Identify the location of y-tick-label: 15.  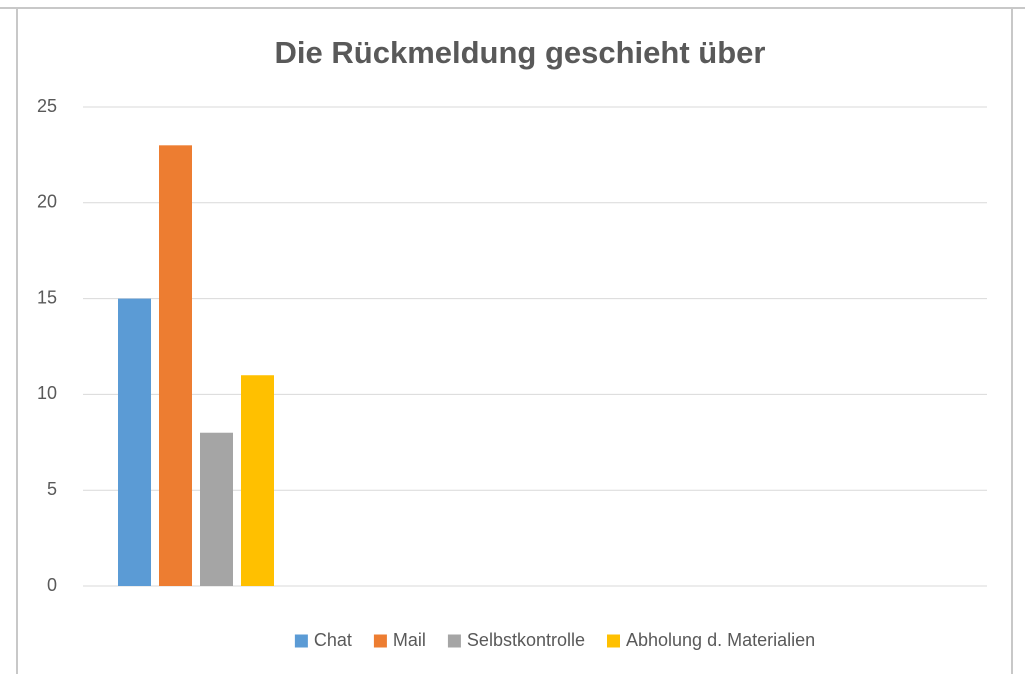
(47, 297).